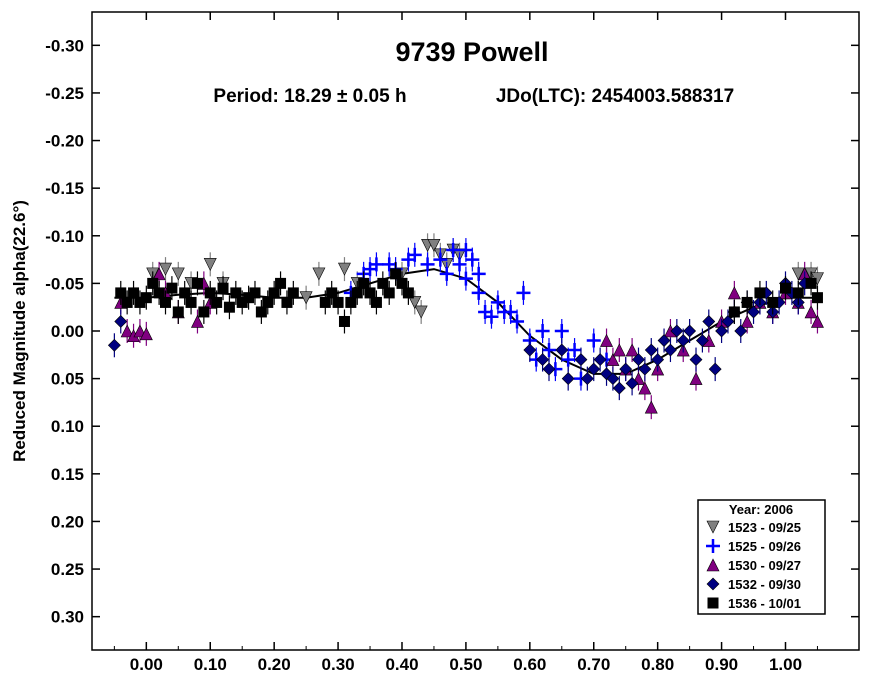  Describe the element at coordinates (615, 96) in the screenshot. I see `epoch-label: JDo(LTC): 2454003.588317` at that location.